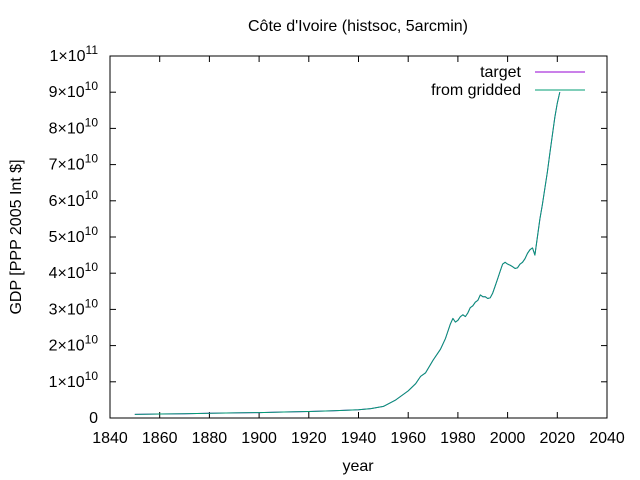 This screenshot has height=480, width=640. I want to click on y-tick-mantissa: 5×10, so click(67, 237).